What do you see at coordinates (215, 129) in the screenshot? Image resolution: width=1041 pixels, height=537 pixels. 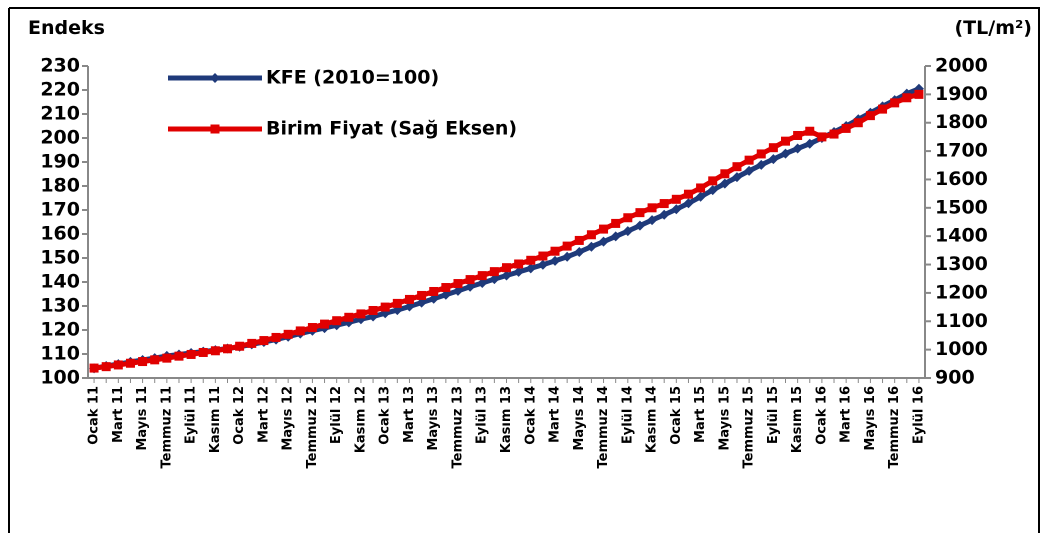 I see `legend-marker` at bounding box center [215, 129].